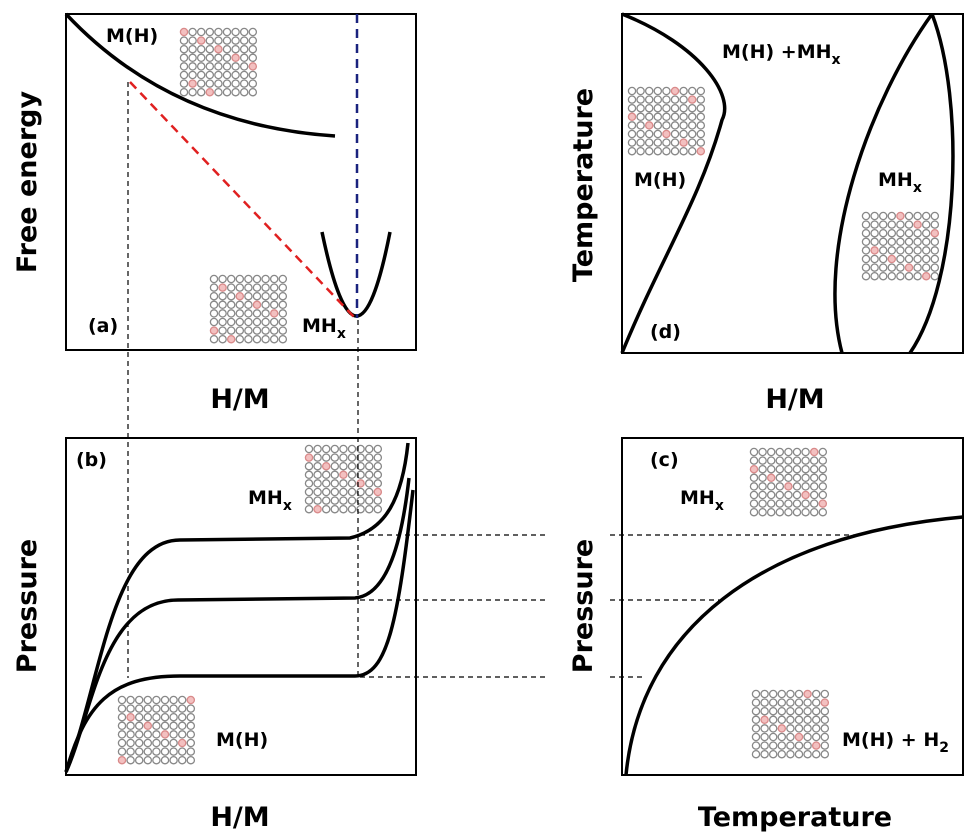  Describe the element at coordinates (719, 506) in the screenshot. I see `label-subscript: x` at that location.